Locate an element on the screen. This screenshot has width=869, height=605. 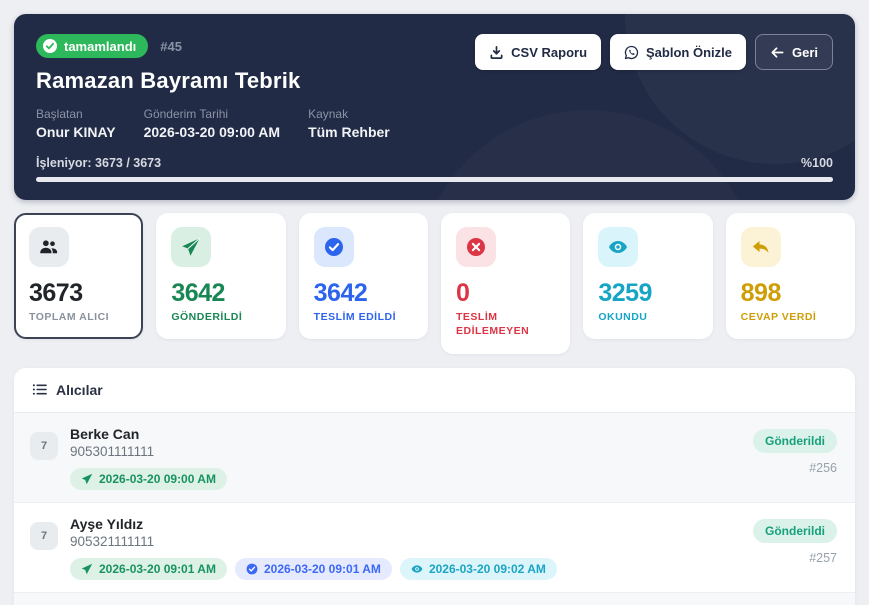
stat-card-undelivered: 0 TESLİM EDİLEMEYEN is located at coordinates (505, 283).